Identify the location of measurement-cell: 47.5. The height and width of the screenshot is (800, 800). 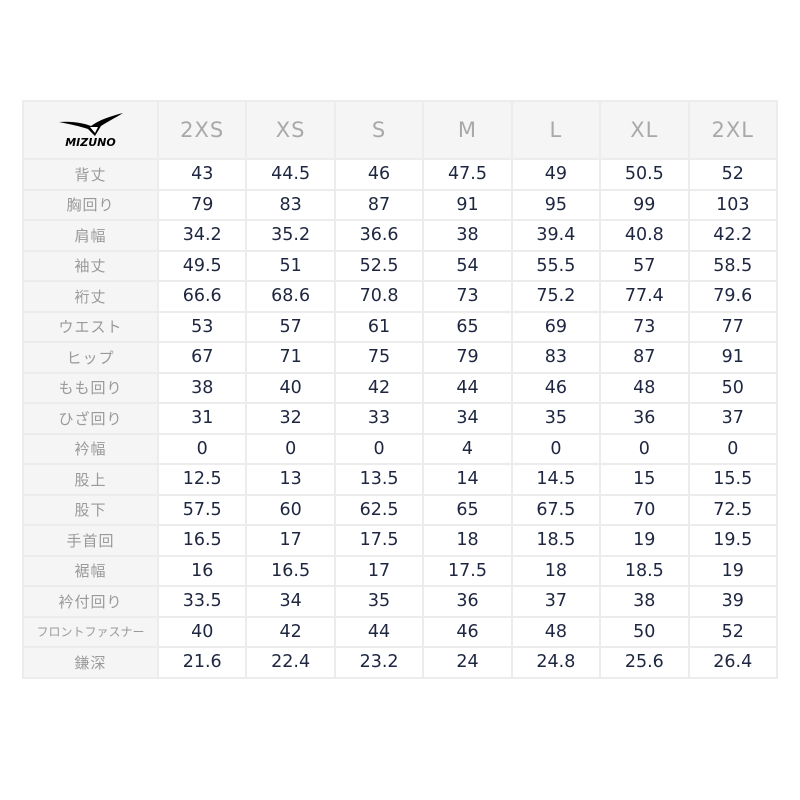
(467, 174).